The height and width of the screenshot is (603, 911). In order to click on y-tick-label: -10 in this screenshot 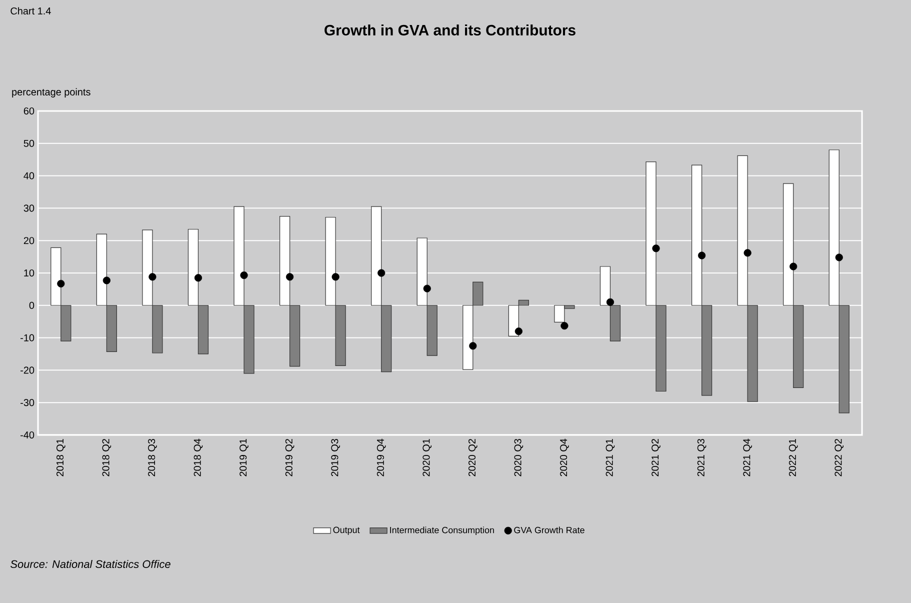, I will do `click(27, 338)`.